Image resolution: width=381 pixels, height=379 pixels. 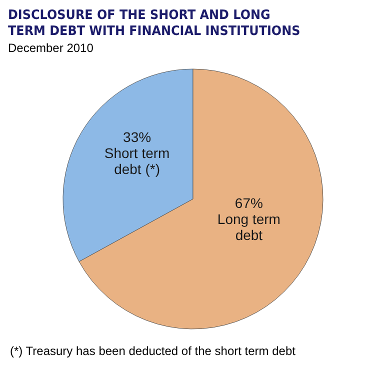 What do you see at coordinates (155, 24) in the screenshot?
I see `chart-title: DISCLOSURE OF THE SHORT AND LONG TERM DEBT WITH FINANCIAL INSTITUTIONS` at bounding box center [155, 24].